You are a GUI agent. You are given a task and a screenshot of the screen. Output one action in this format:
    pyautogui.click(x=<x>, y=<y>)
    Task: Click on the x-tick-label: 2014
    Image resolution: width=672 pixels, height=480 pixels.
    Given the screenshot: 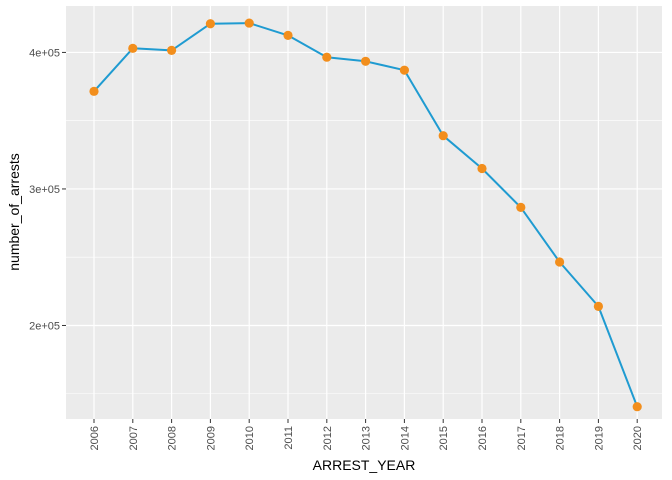 What is the action you would take?
    pyautogui.click(x=405, y=438)
    